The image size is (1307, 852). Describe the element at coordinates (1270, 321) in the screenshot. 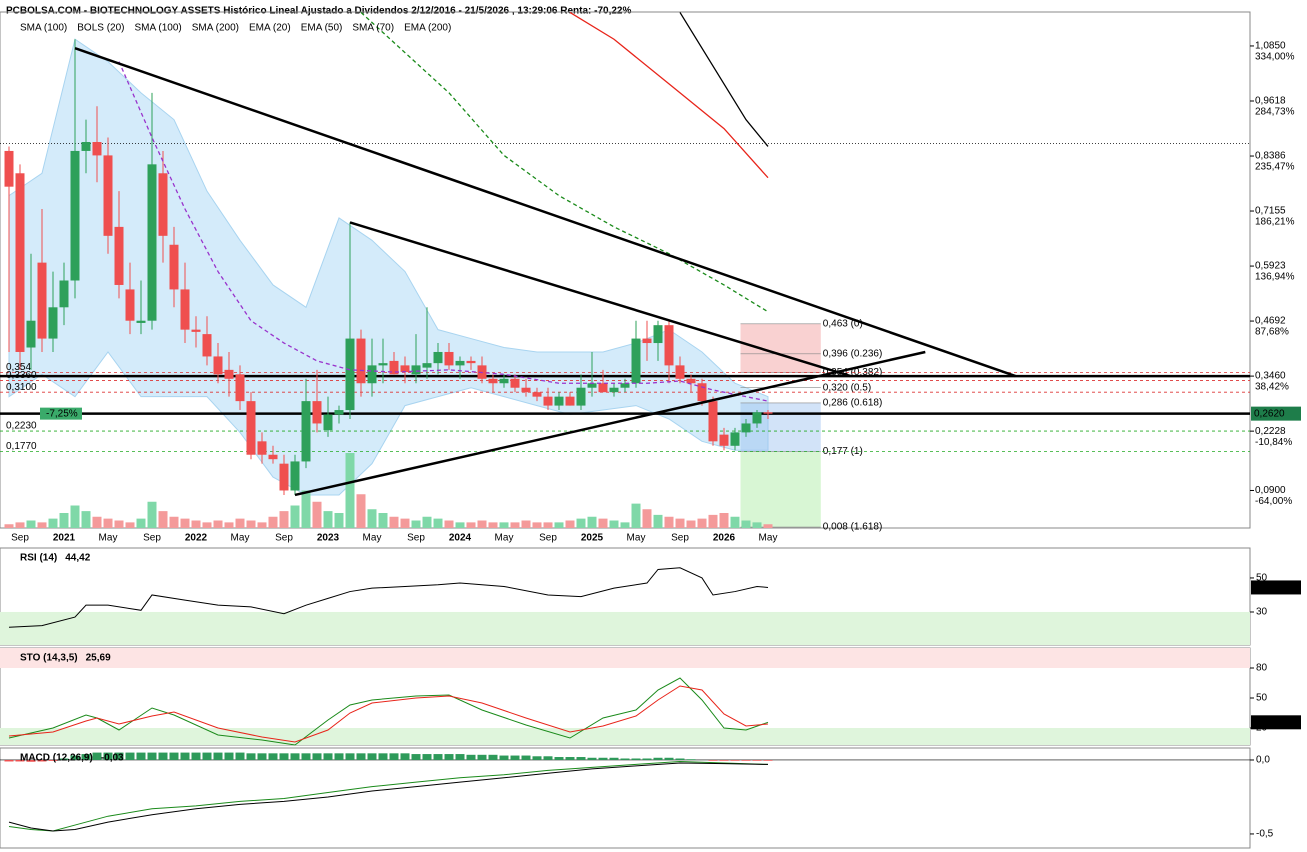

I see `y-tick-label: 0,4692` at that location.